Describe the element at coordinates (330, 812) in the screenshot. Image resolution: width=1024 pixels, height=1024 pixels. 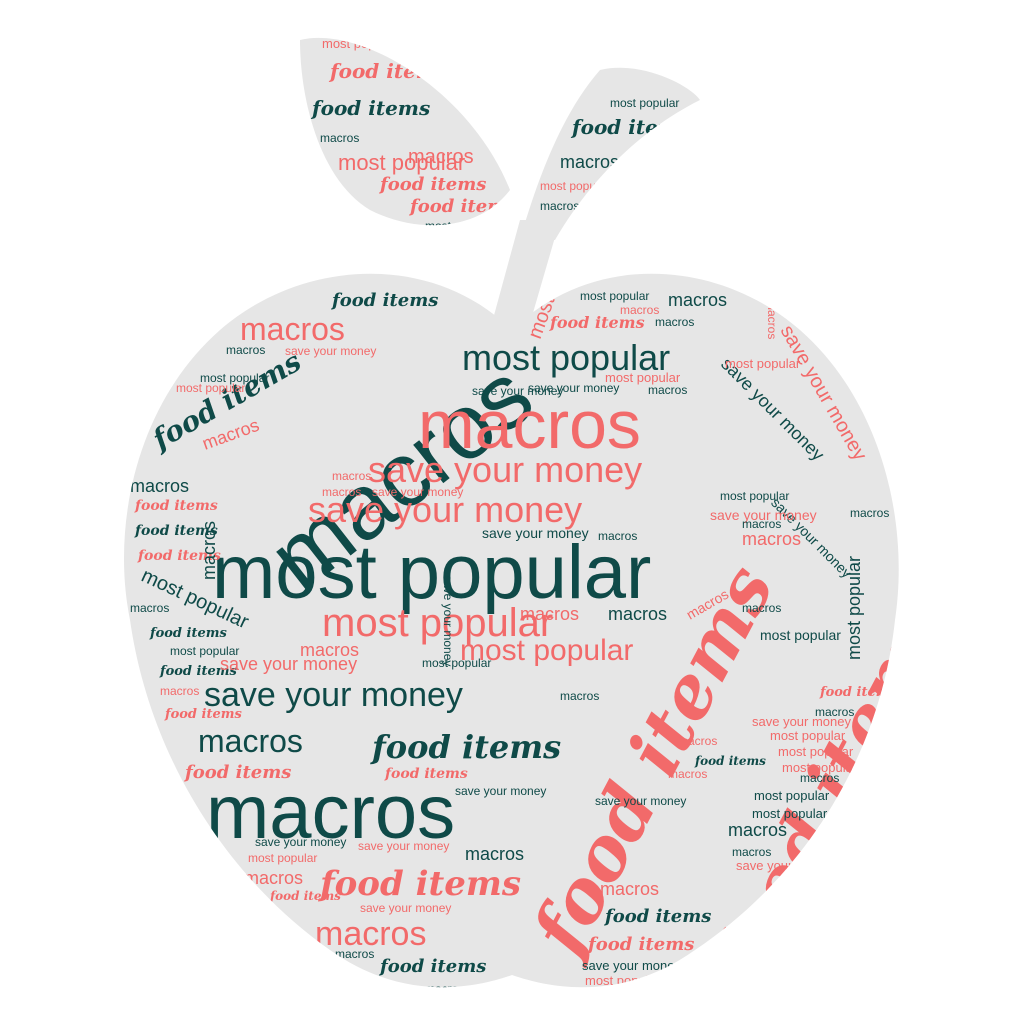
I see `word-macros-large: macros` at that location.